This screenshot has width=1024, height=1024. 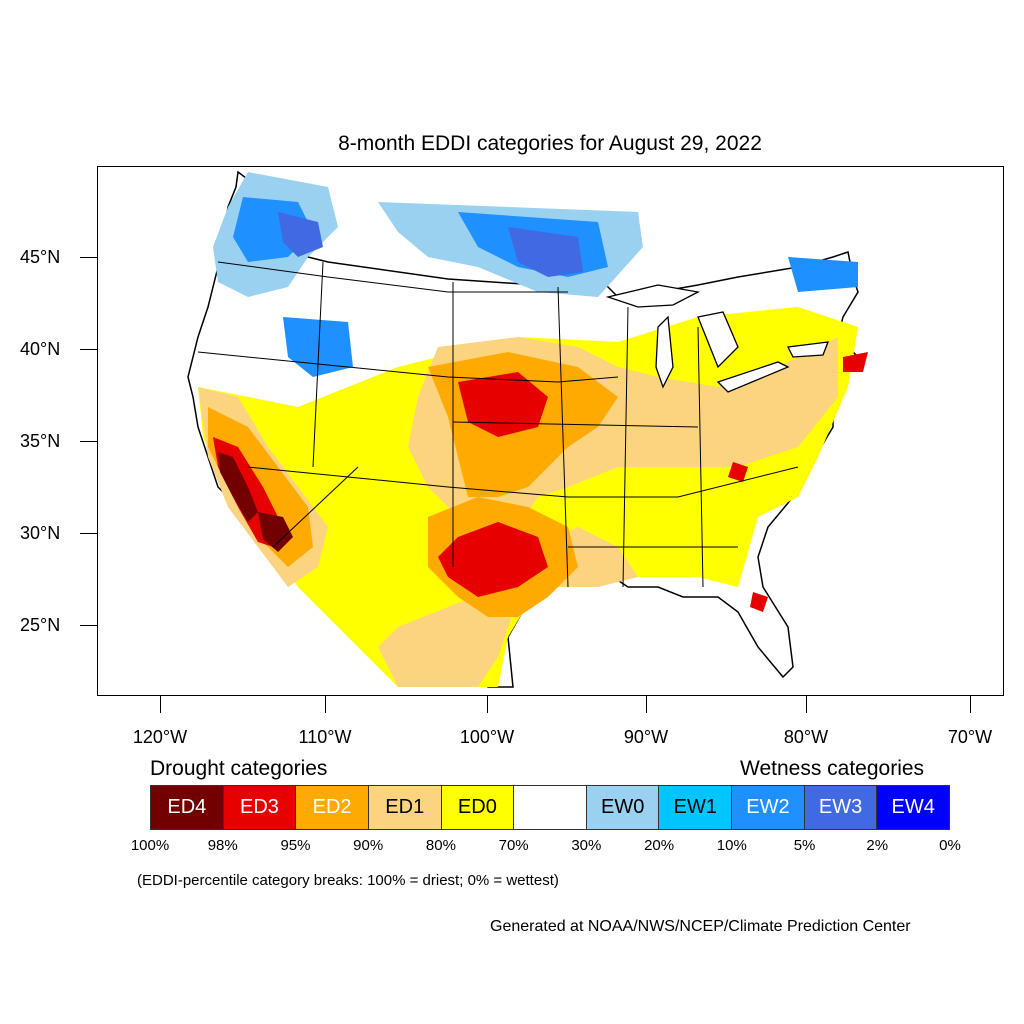 What do you see at coordinates (295, 845) in the screenshot?
I see `legend-break-label: 95%` at bounding box center [295, 845].